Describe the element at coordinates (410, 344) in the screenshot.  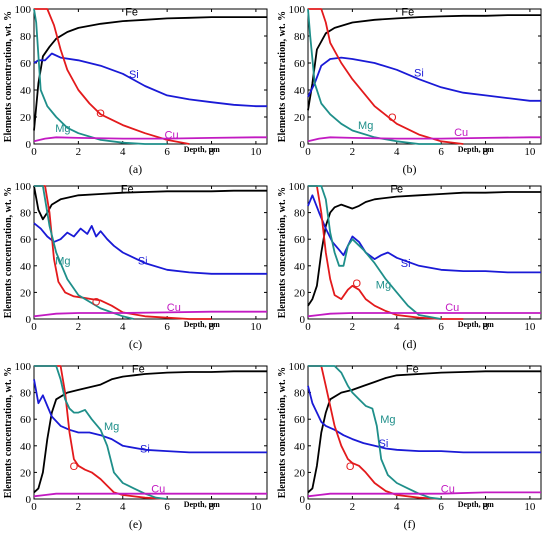
I see `panel-label: (d)` at that location.